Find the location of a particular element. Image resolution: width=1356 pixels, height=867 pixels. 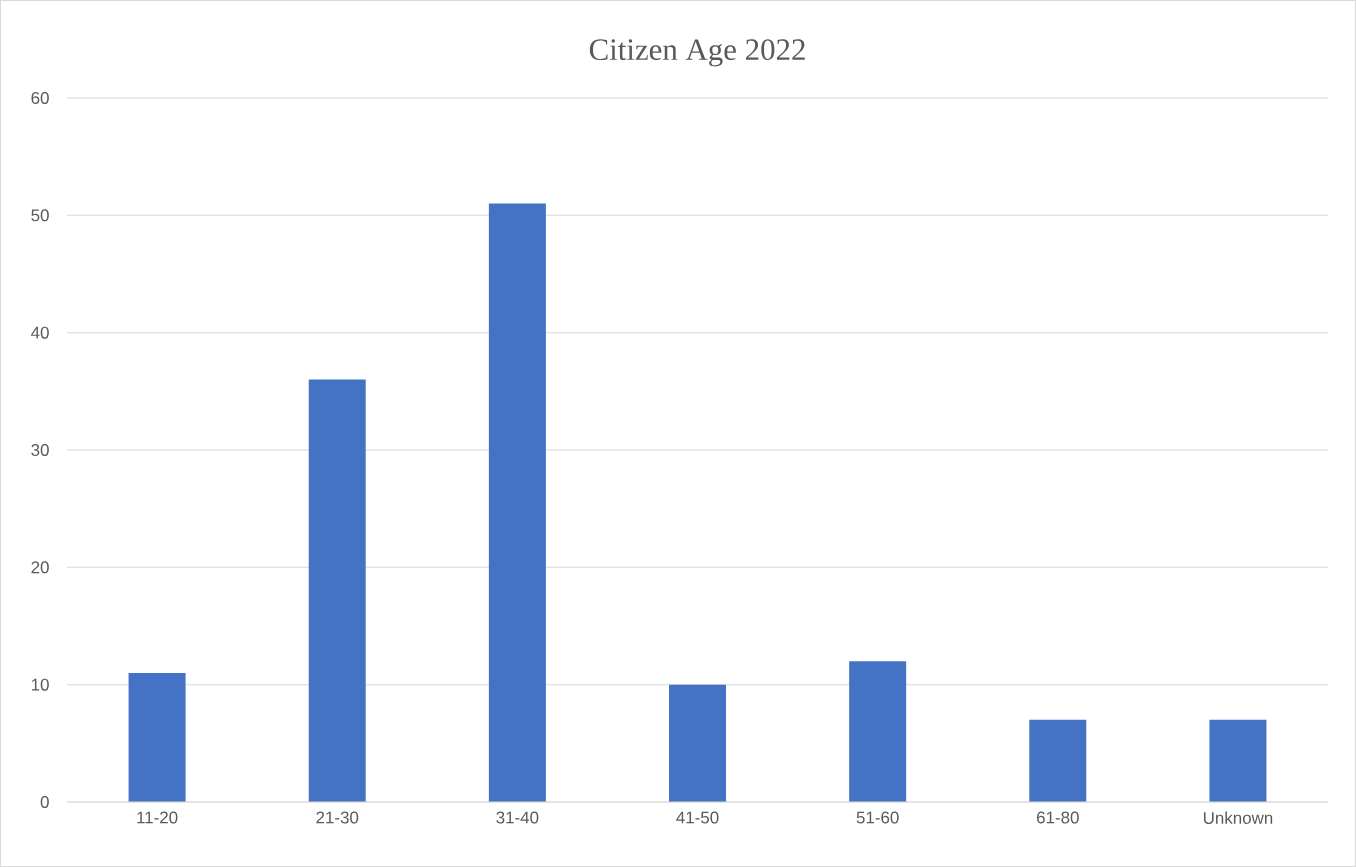

x-tick-label: 61-80 is located at coordinates (1058, 817).